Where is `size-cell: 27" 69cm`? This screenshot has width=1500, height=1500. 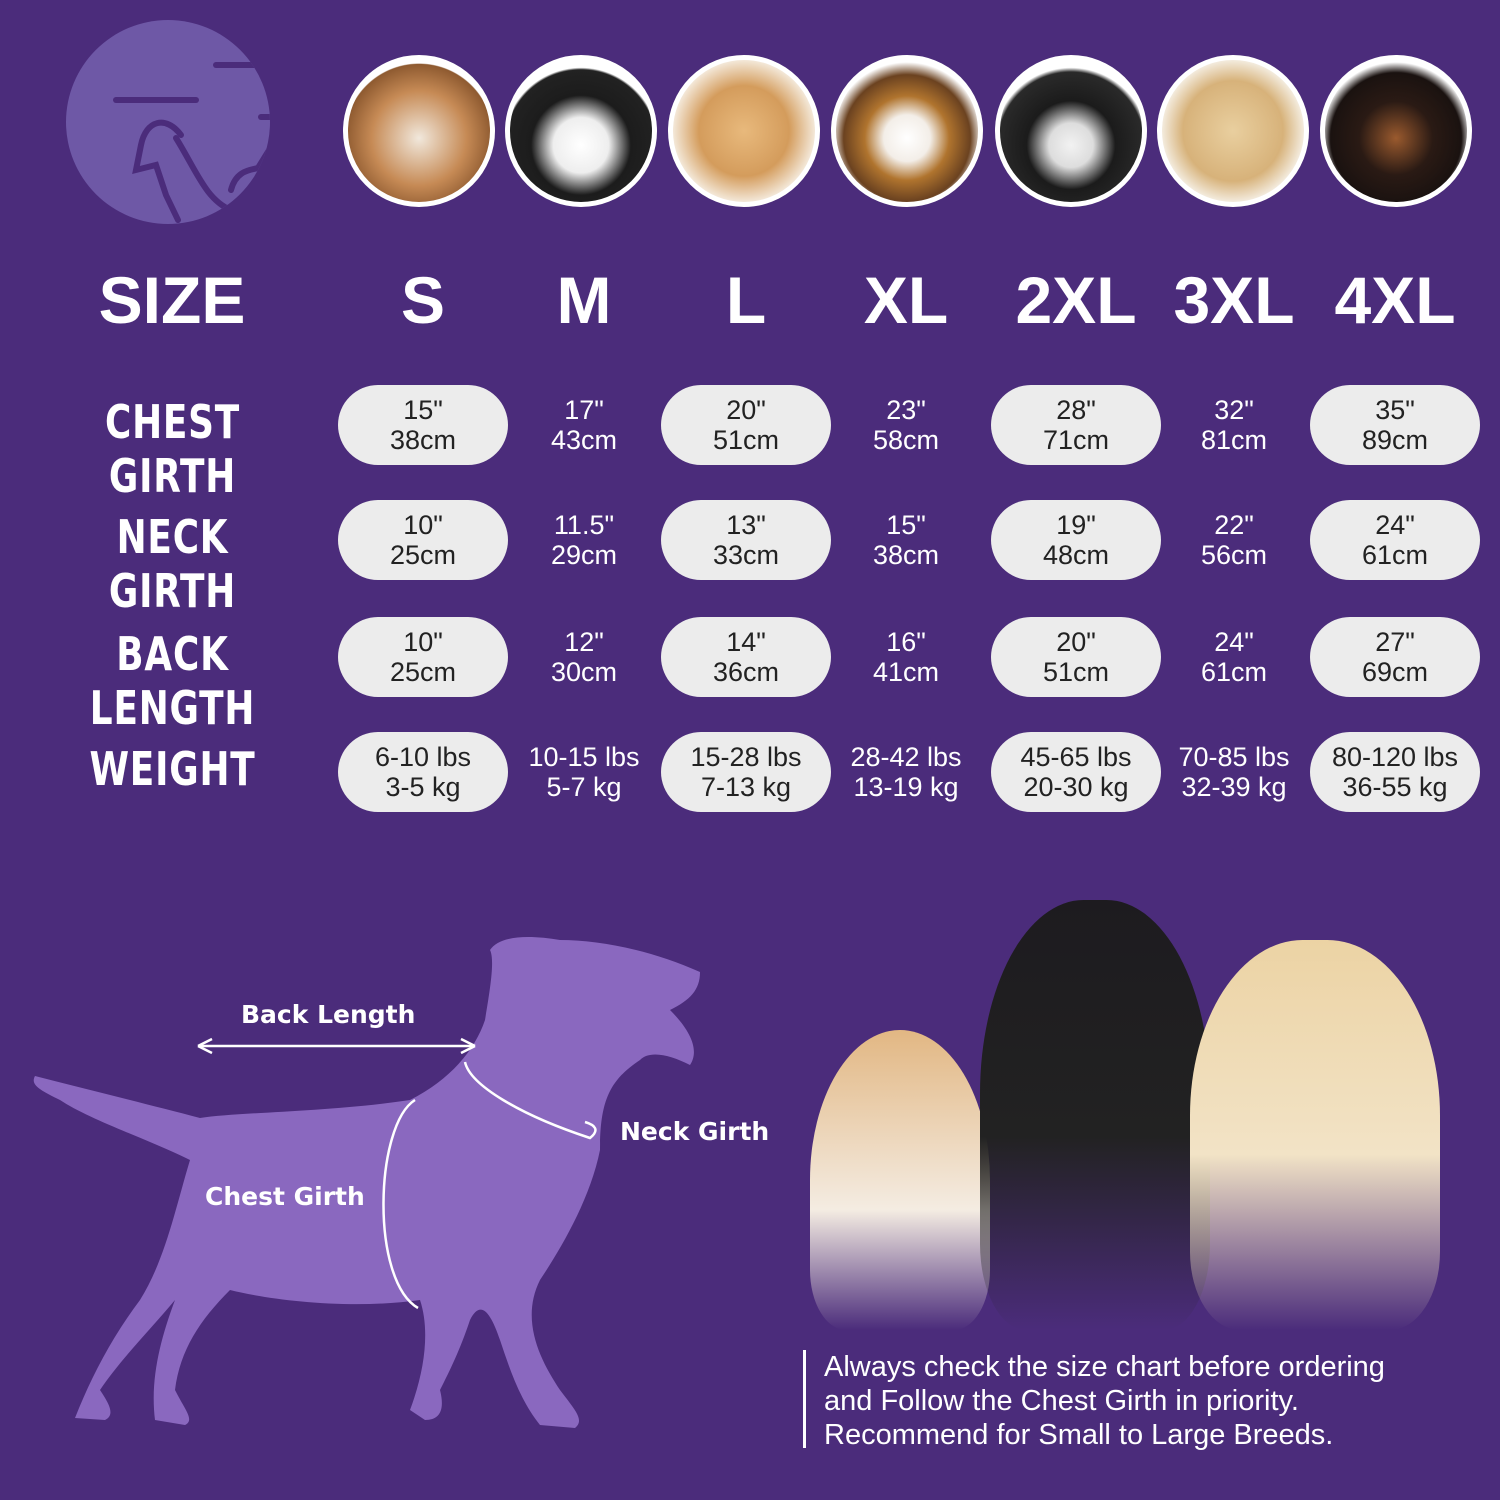 size-cell: 27" 69cm is located at coordinates (1395, 657).